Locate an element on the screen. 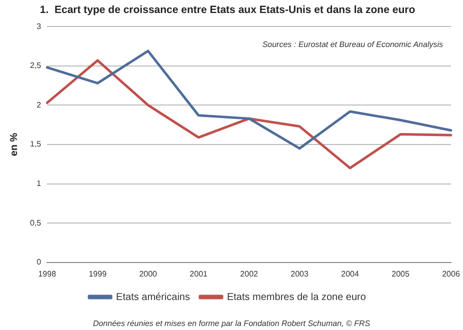  y-tick-label: 0 is located at coordinates (39, 262).